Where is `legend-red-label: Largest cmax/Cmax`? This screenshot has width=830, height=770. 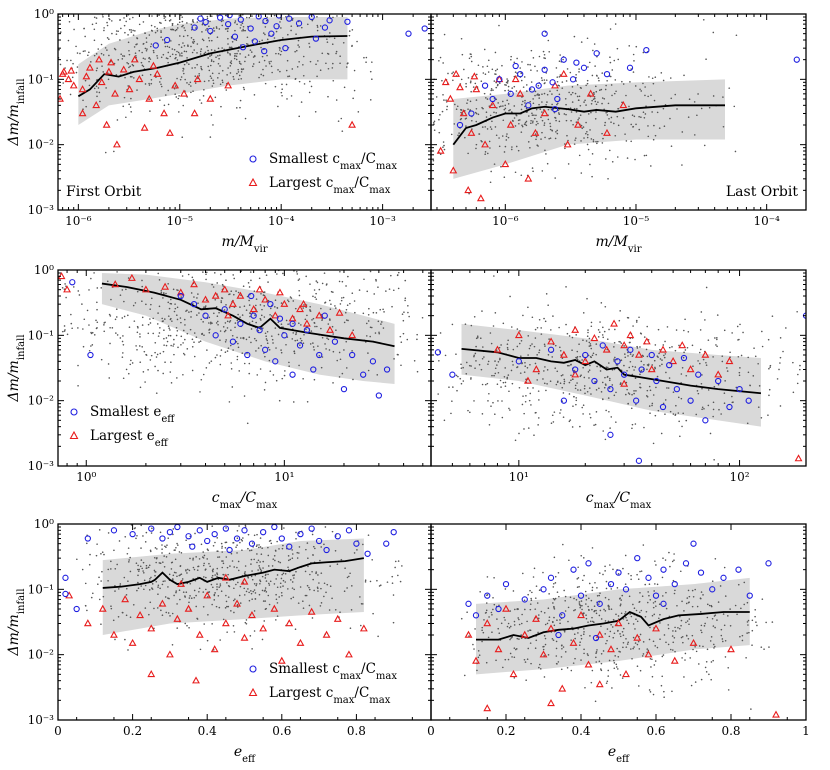
legend-red-label: Largest cmax/Cmax is located at coordinates (330, 185).